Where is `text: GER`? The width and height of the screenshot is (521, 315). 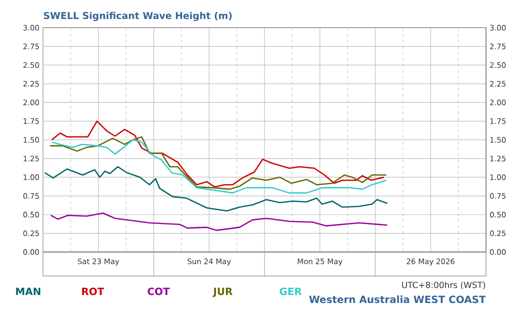 text: GER is located at coordinates (291, 292).